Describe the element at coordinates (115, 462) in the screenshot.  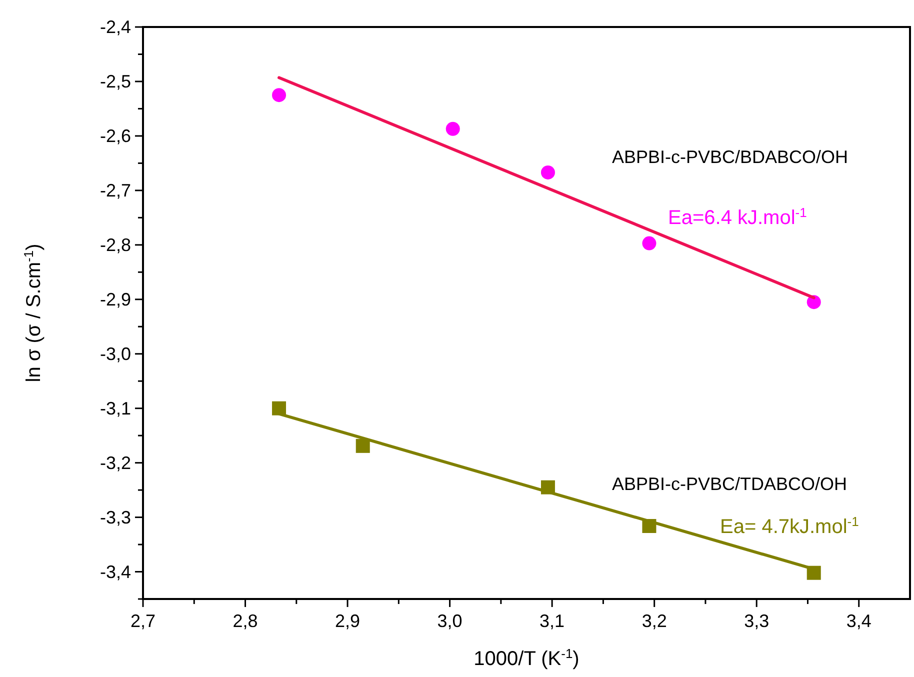
I see `y-tick-label: -3,2` at that location.